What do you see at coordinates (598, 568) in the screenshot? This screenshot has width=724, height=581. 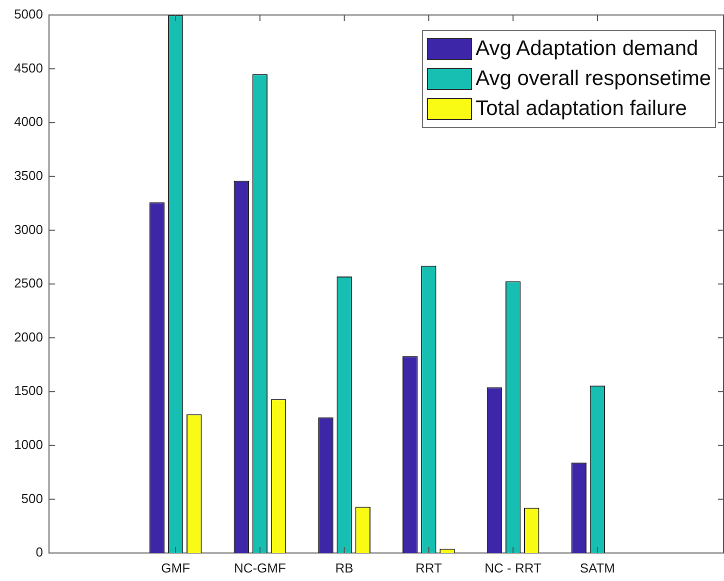 I see `x-tick-label: SATM` at bounding box center [598, 568].